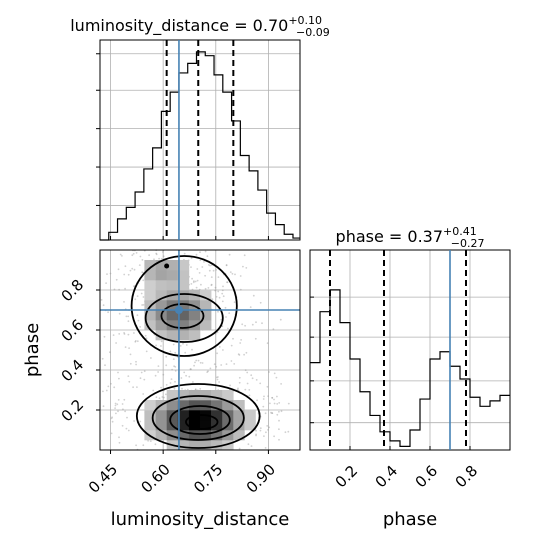 This screenshot has height=550, width=550. Describe the element at coordinates (32, 350) in the screenshot. I see `joint-y-axis-title: phase` at that location.